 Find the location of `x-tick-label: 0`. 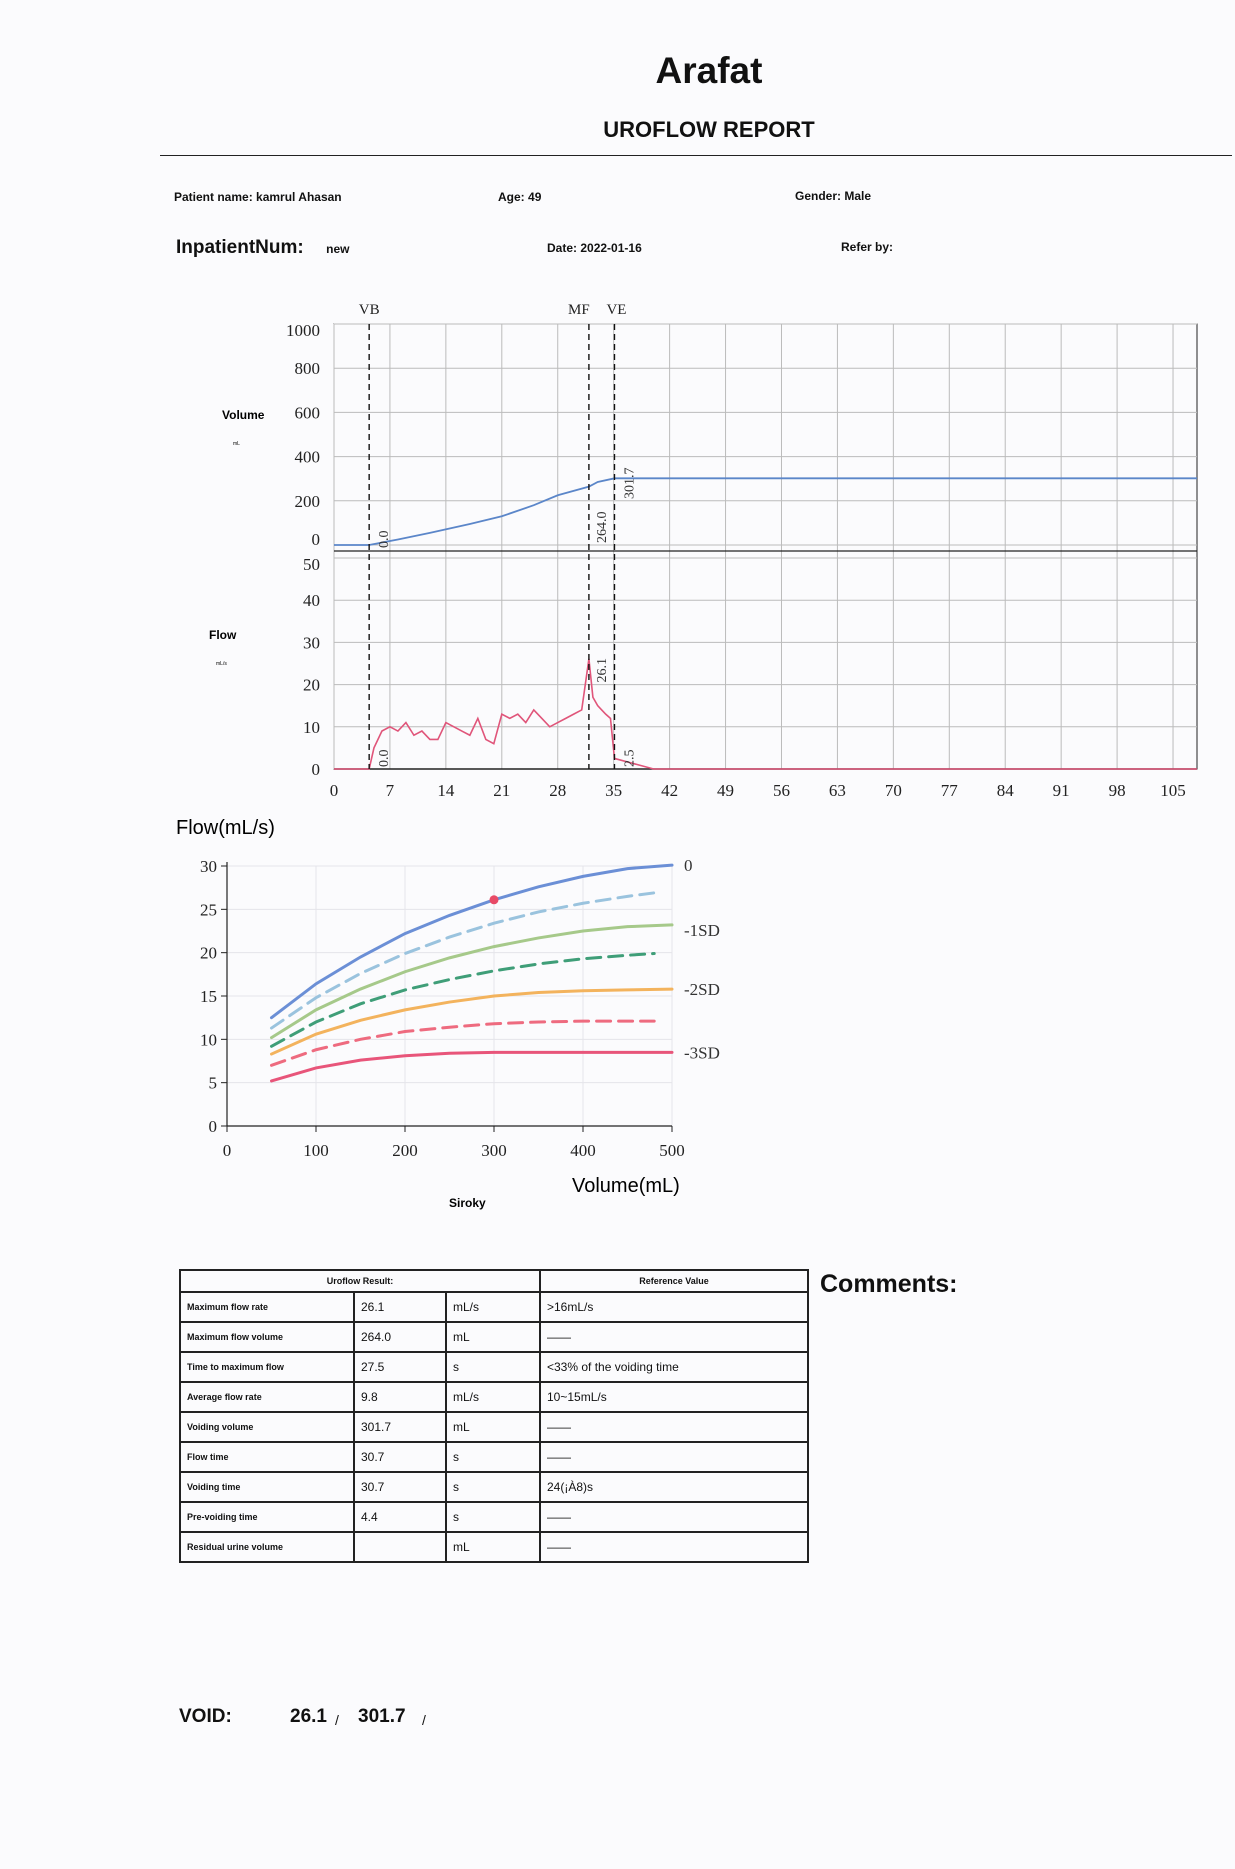

x-tick-label: 0 is located at coordinates (334, 790).